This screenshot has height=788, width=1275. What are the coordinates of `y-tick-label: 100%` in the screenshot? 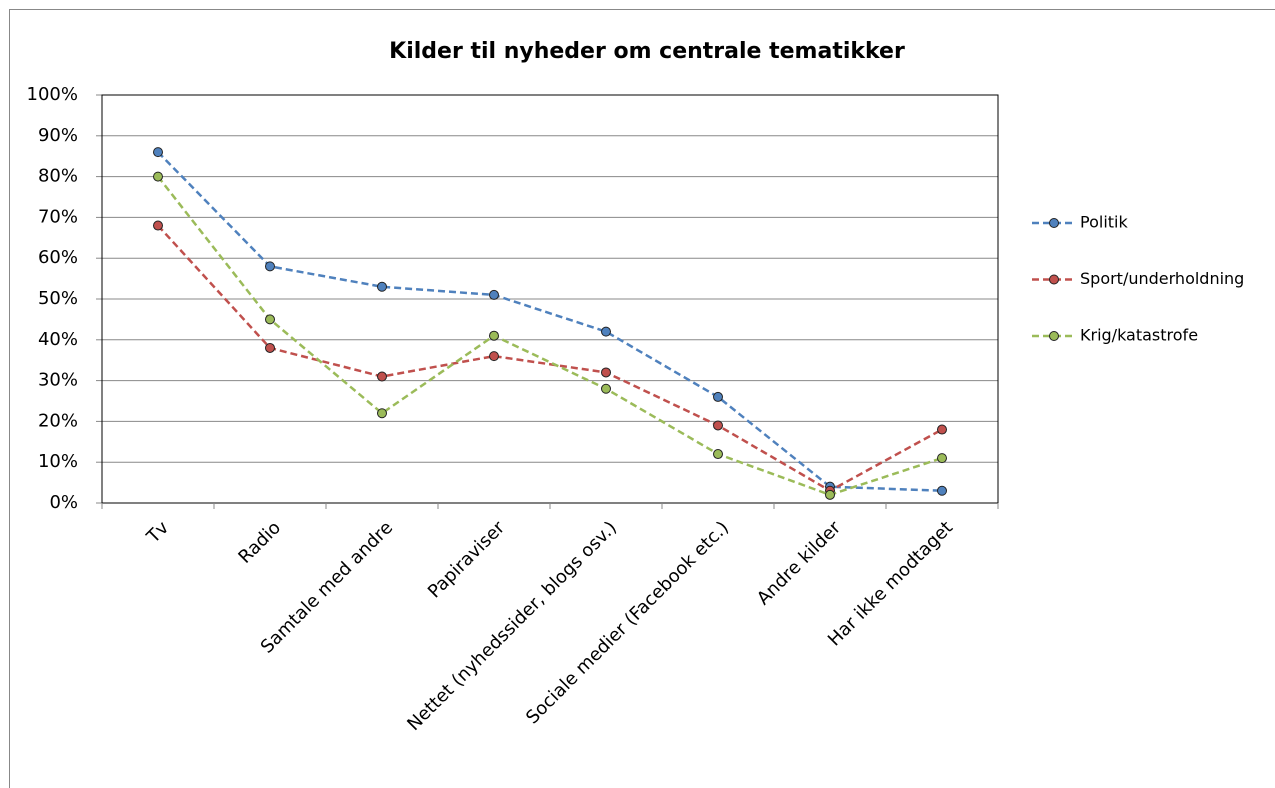 It's located at (52, 94).